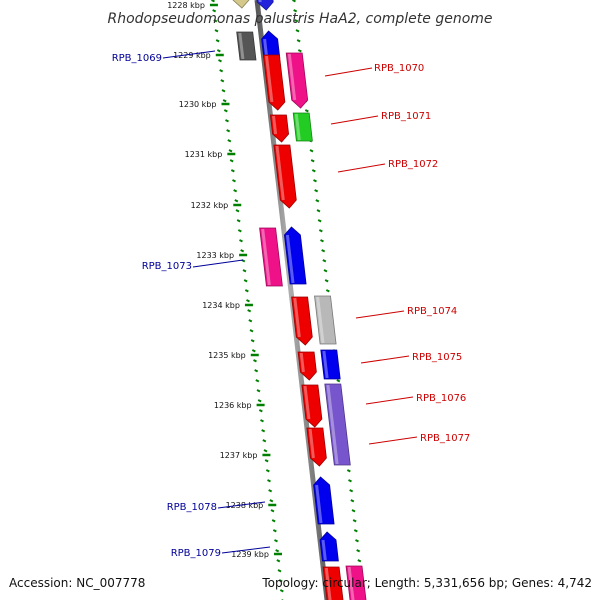 Image resolution: width=600 pixels, height=600 pixels. I want to click on gene-label: RPB_1073, so click(167, 266).